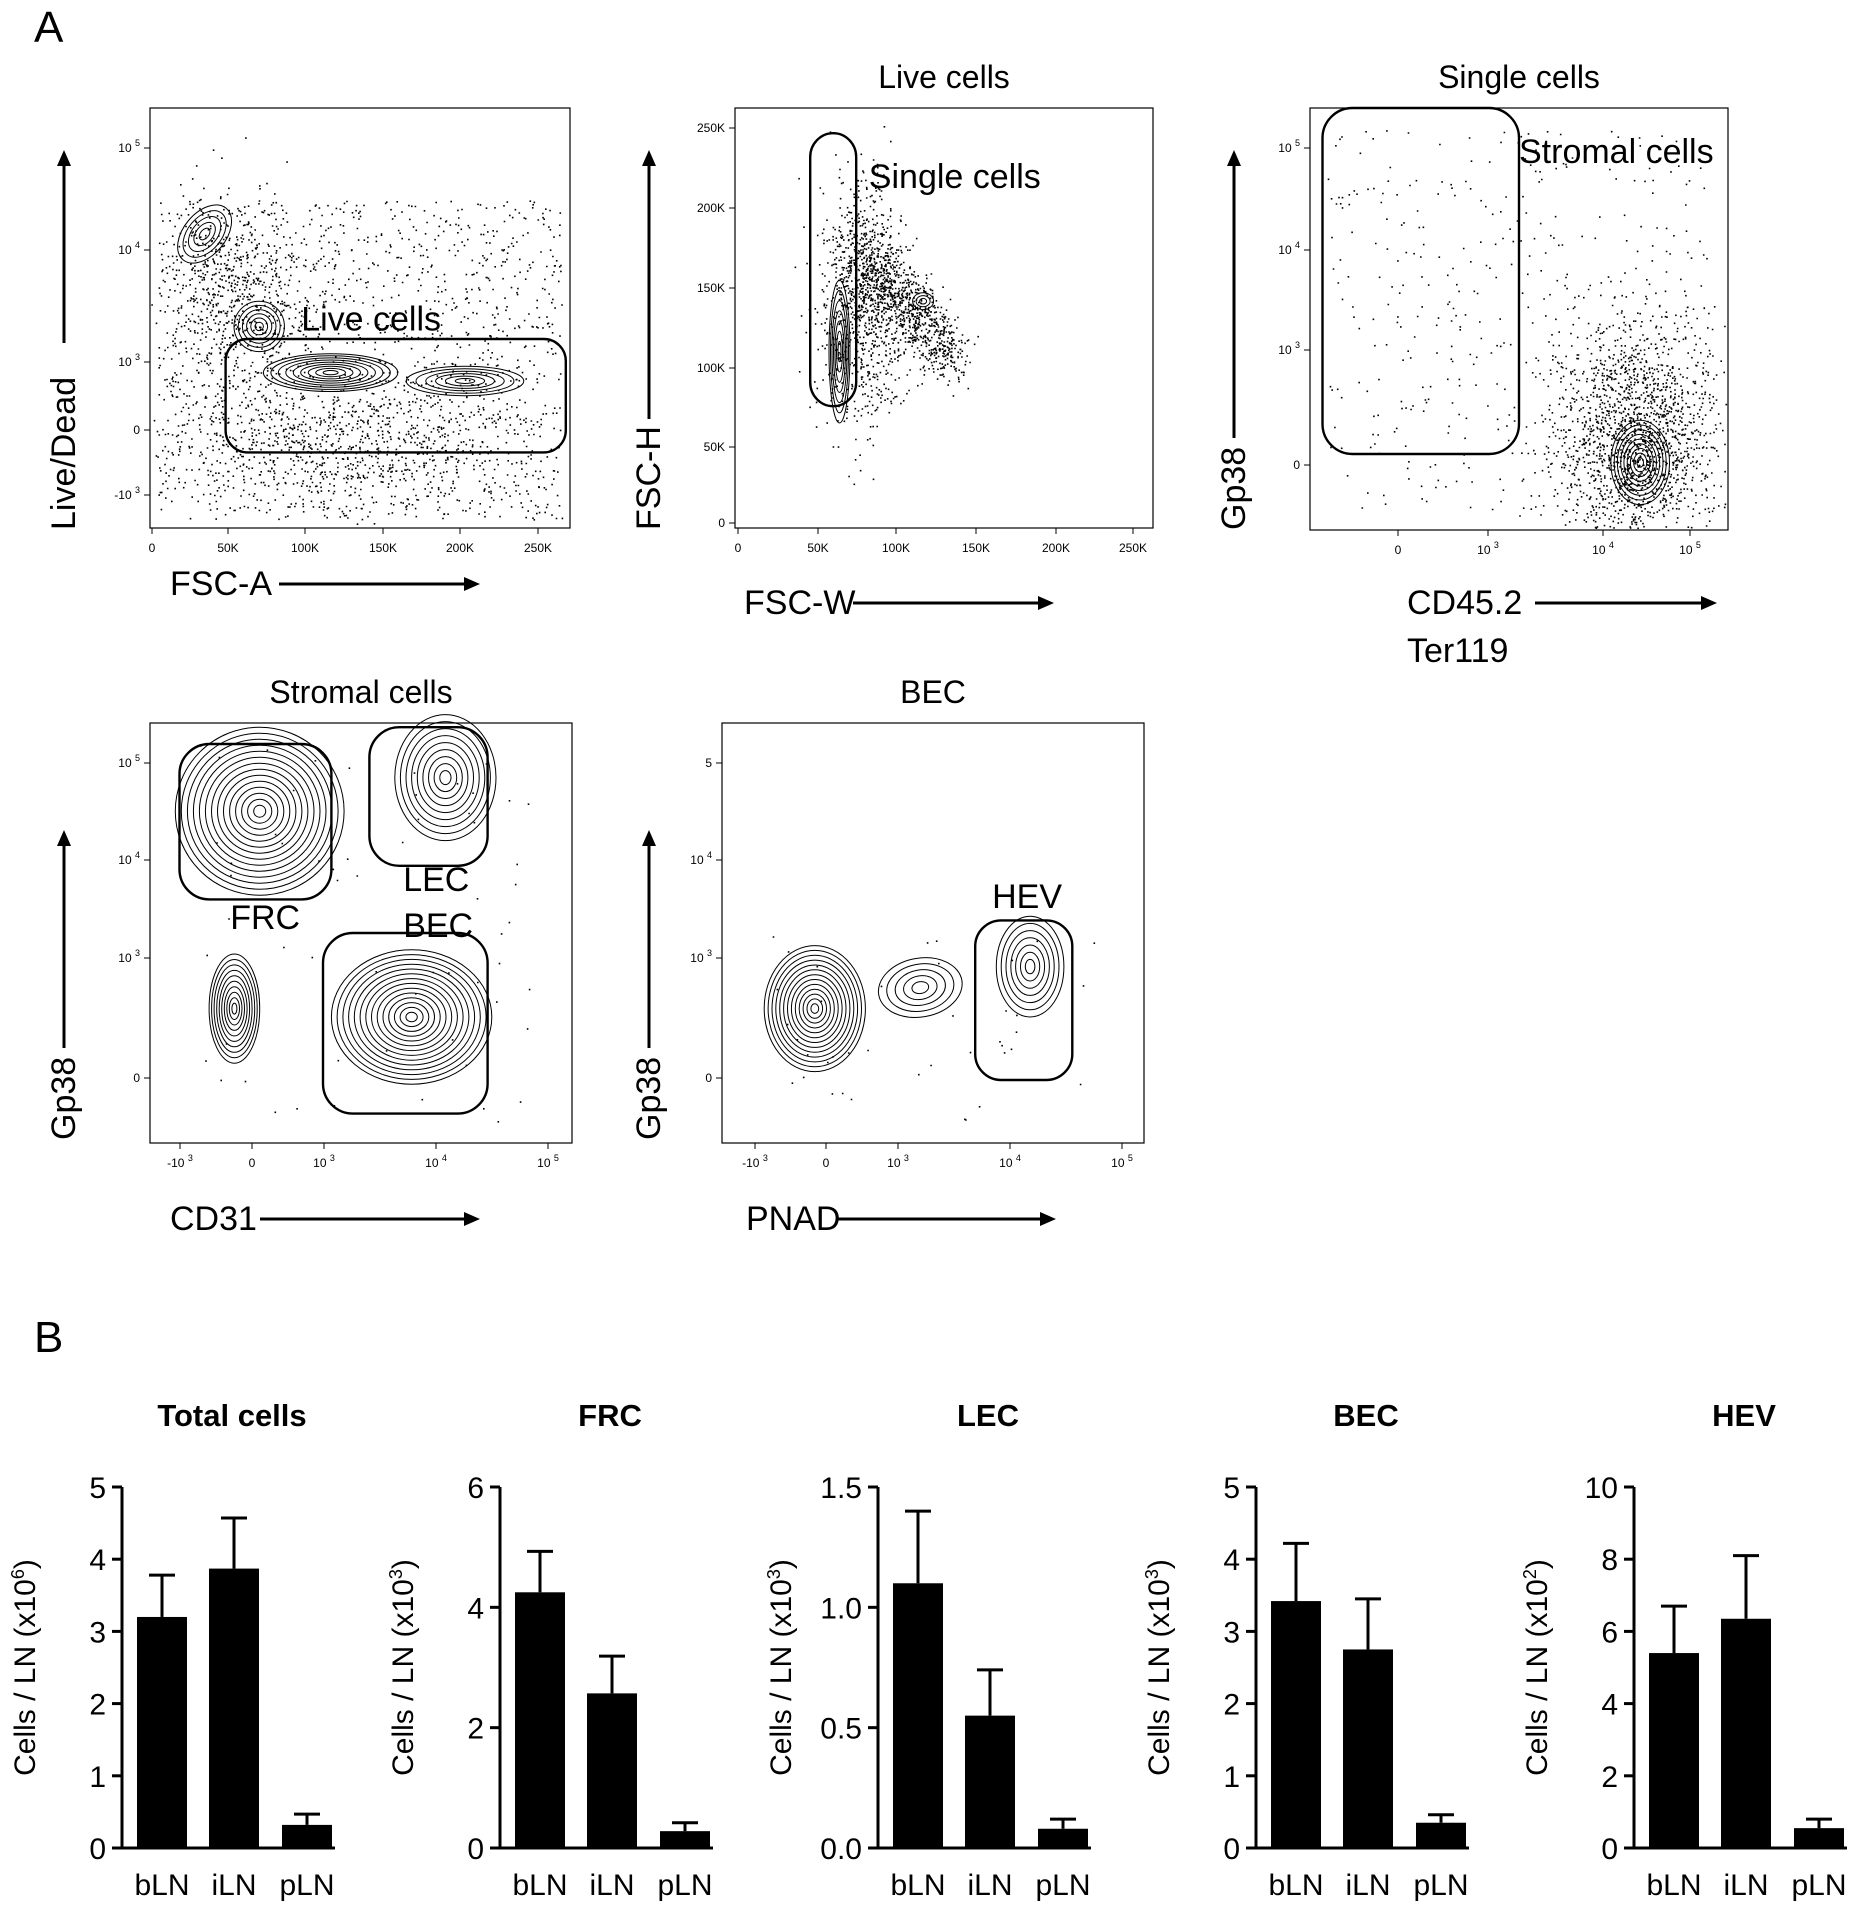  Describe the element at coordinates (1231, 1705) in the screenshot. I see `y-tick-label: 2` at that location.